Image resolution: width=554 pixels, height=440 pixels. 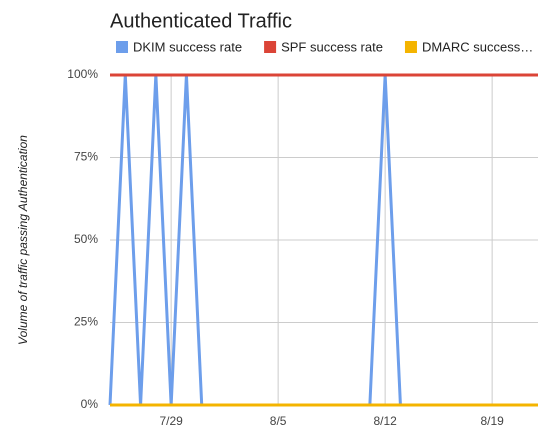 What do you see at coordinates (86, 322) in the screenshot?
I see `y-tick-label: 25%` at bounding box center [86, 322].